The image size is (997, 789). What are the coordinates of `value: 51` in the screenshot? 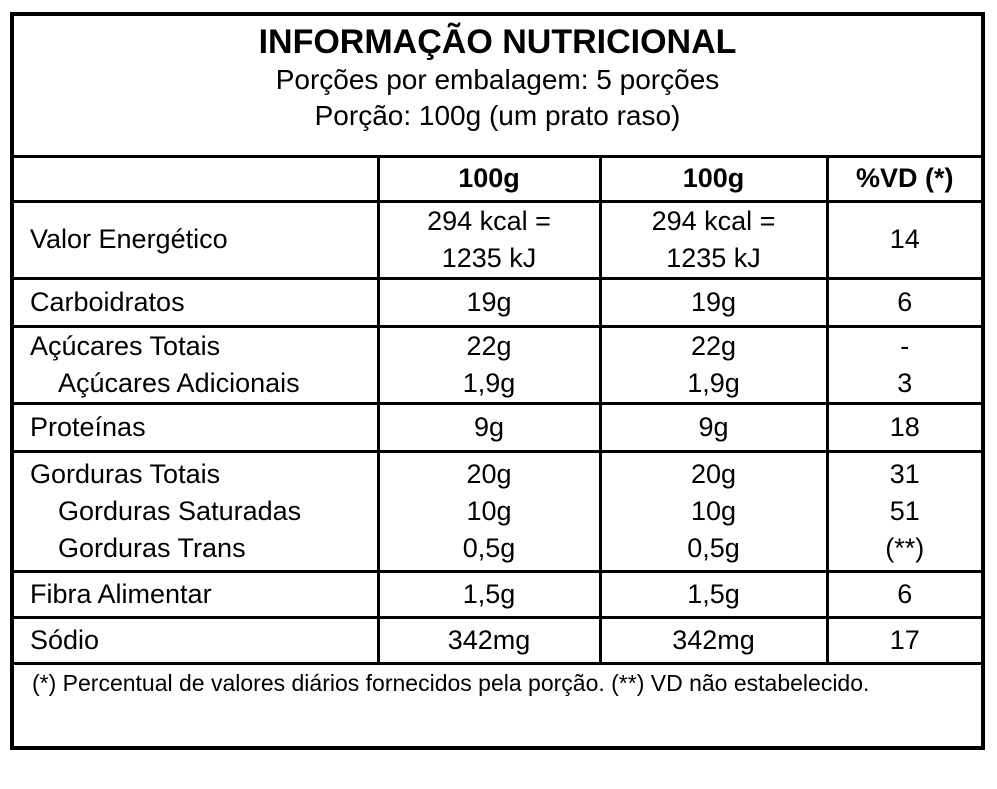 It's located at (904, 510).